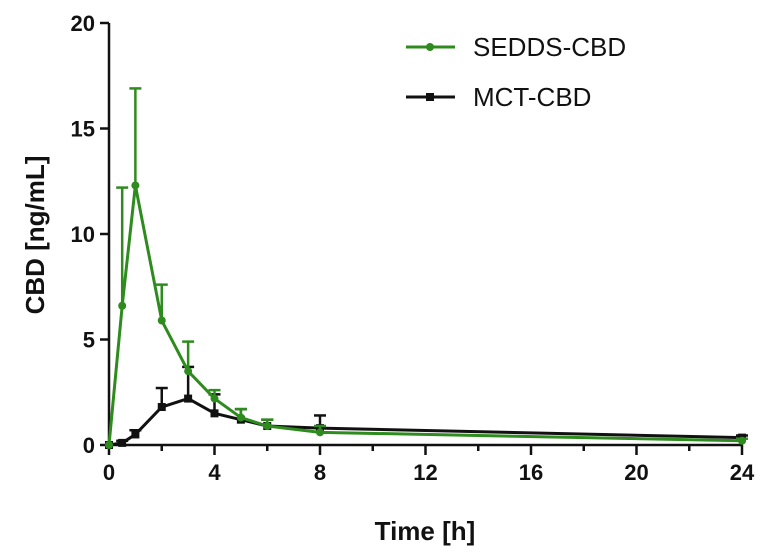 This screenshot has height=553, width=769. Describe the element at coordinates (109, 472) in the screenshot. I see `x-tick-label: 0` at that location.